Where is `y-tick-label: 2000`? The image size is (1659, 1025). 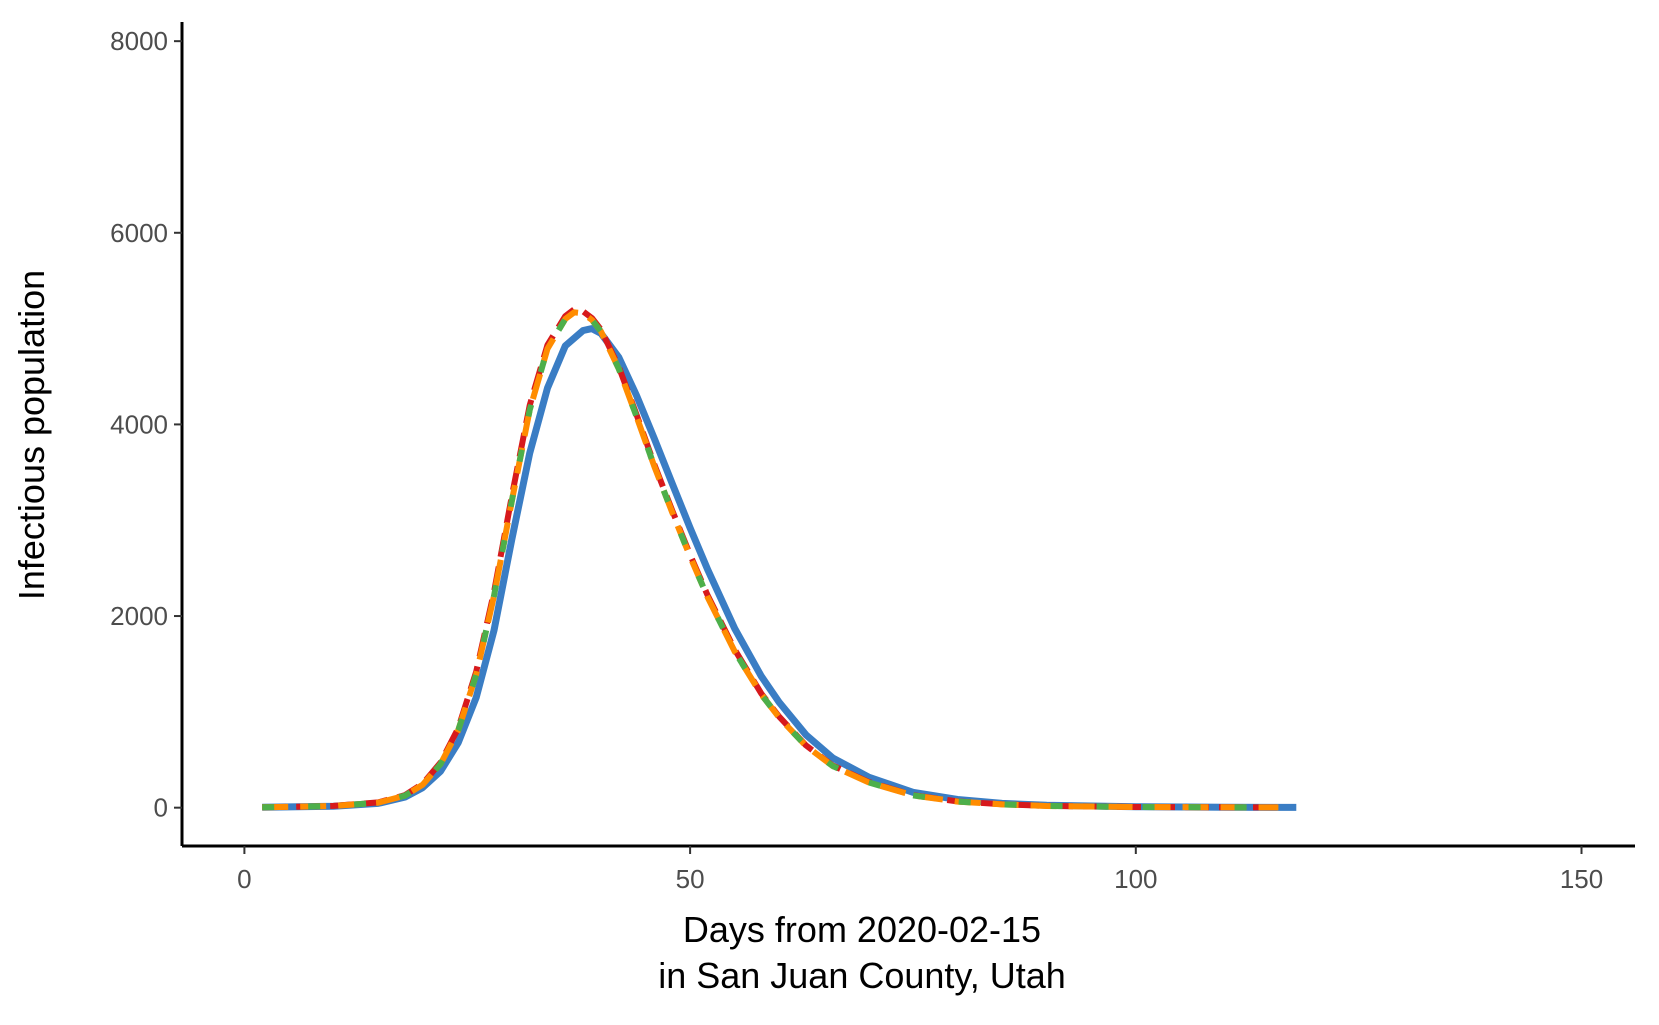
y-tick-label: 2000 is located at coordinates (139, 616).